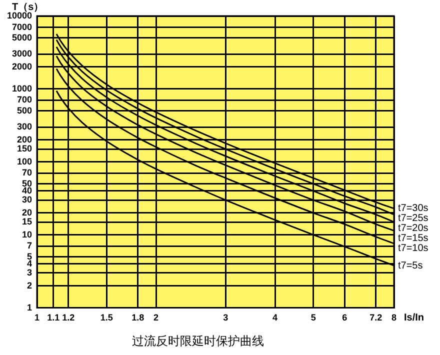  What do you see at coordinates (138, 317) in the screenshot?
I see `x-tick-label: 1.8` at bounding box center [138, 317].